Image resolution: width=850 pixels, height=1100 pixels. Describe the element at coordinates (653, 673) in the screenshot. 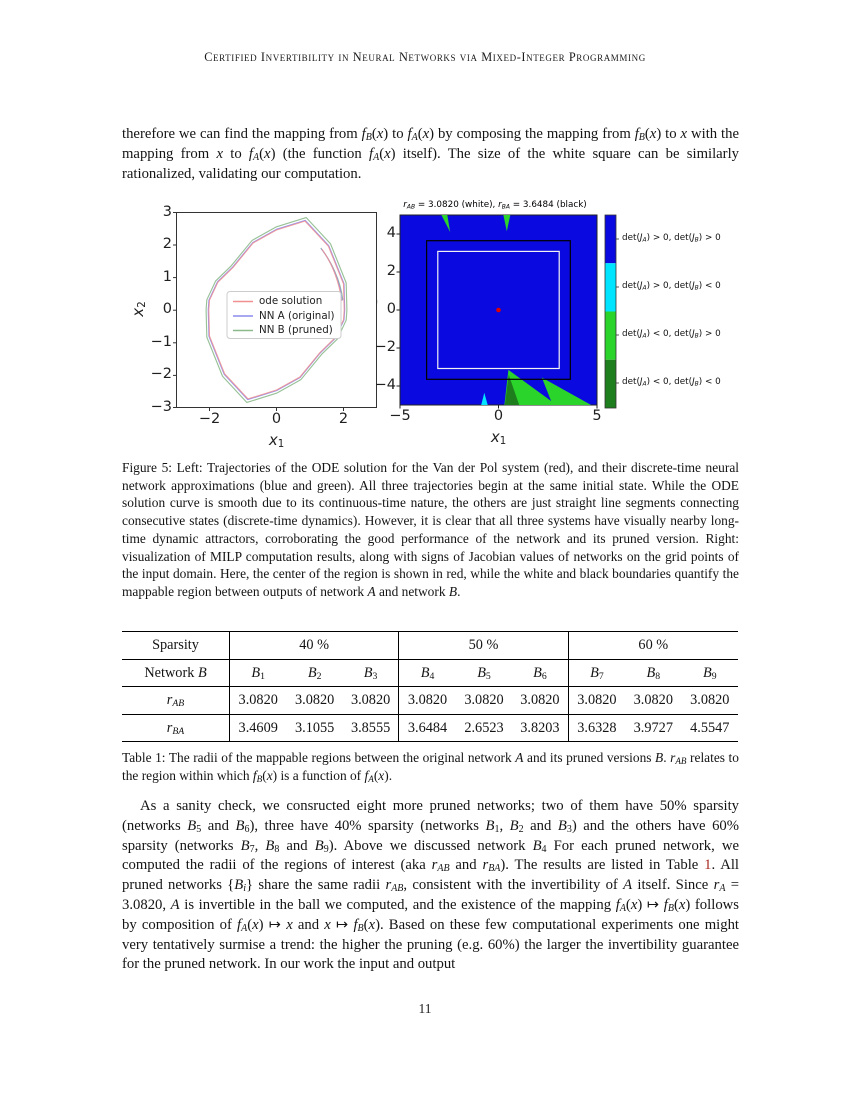

I see `table-cell: B8` at that location.